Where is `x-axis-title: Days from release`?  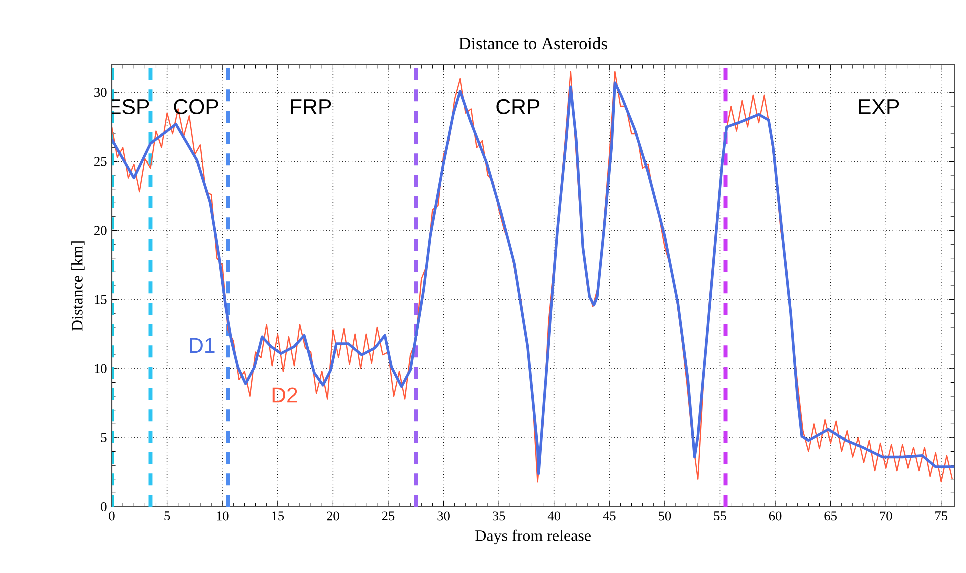
x-axis-title: Days from release is located at coordinates (533, 537).